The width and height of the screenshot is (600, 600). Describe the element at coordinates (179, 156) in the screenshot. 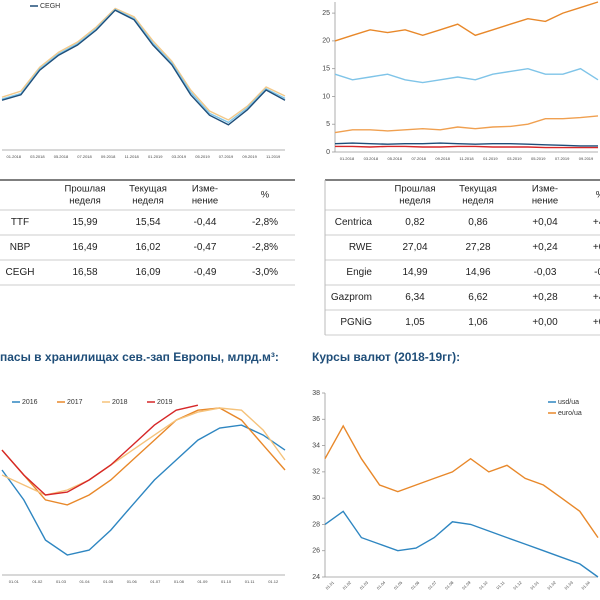

I see `x-tick-label: 03.2019` at that location.